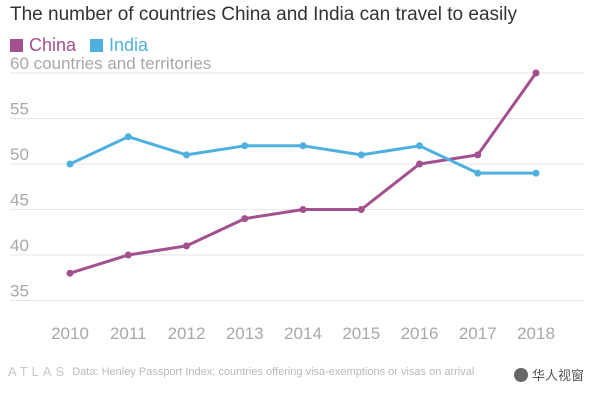 The width and height of the screenshot is (600, 400). Describe the element at coordinates (186, 155) in the screenshot. I see `data-point-india-2012` at that location.